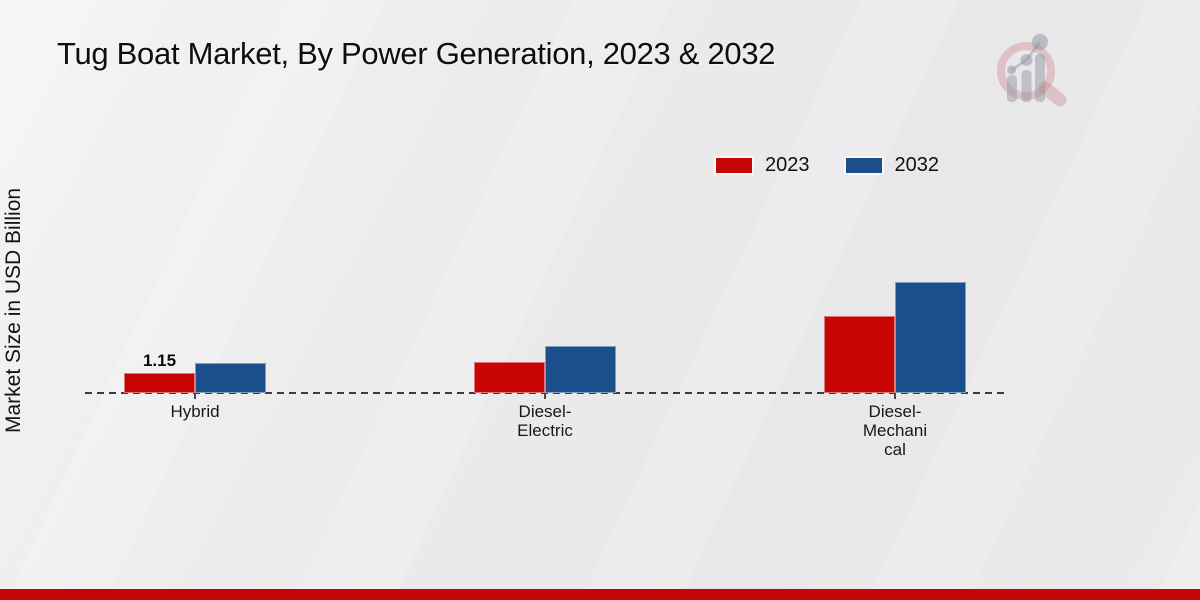  I want to click on bar-2032-diesel-electric, so click(580, 369).